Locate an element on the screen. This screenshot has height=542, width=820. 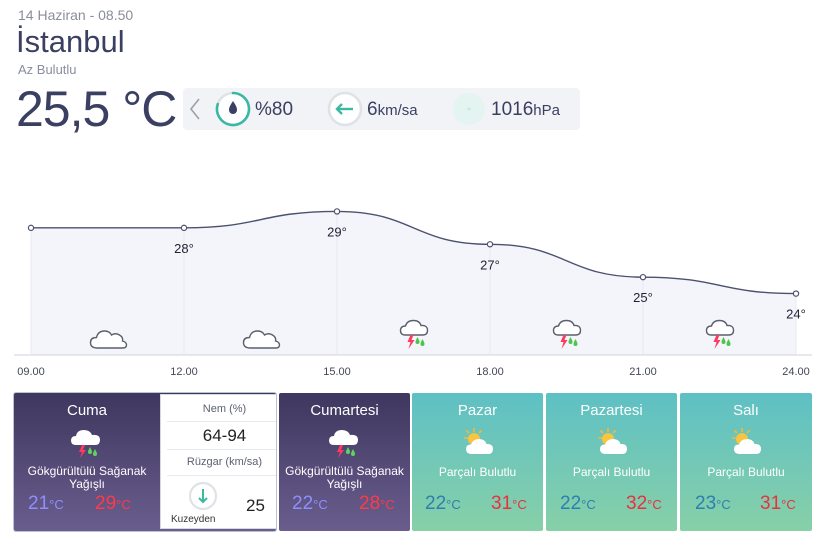
current-metrics-panel: %80 6km/sa 1016hPa is located at coordinates (381, 109).